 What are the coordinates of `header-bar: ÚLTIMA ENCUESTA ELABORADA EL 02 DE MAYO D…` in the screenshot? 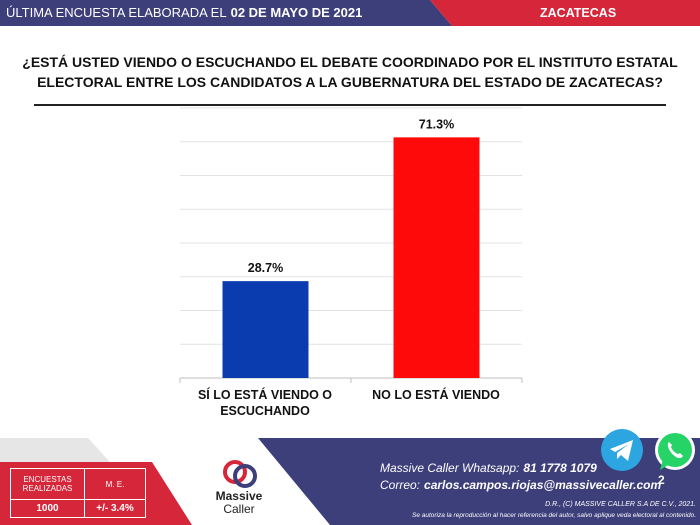 It's located at (350, 13).